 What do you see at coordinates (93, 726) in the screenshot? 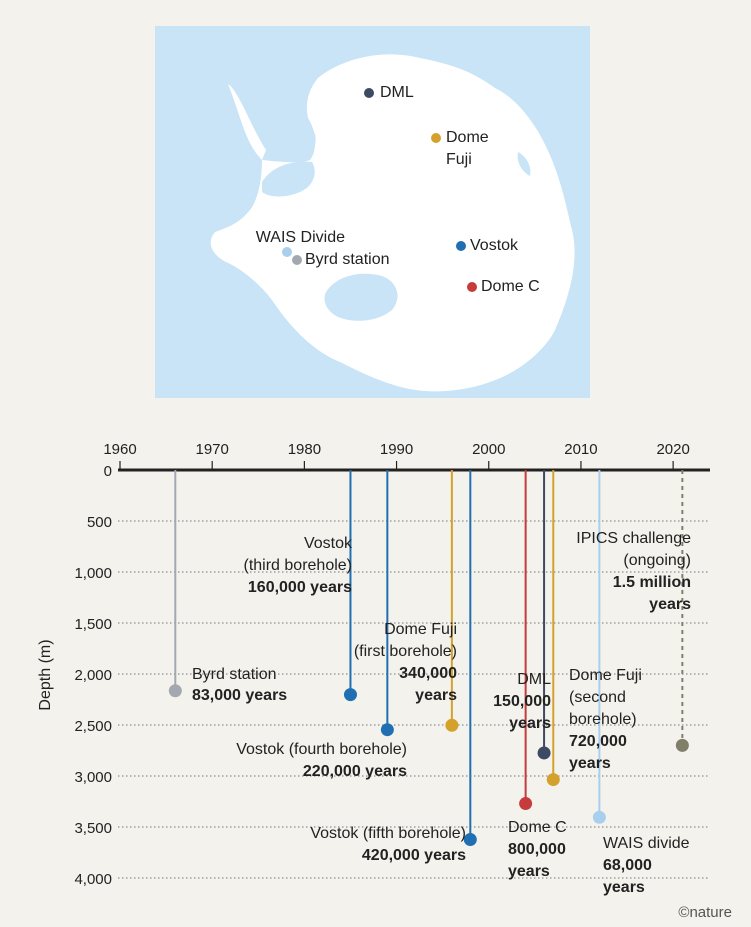
I see `y-tick-label: 2,500` at bounding box center [93, 726].